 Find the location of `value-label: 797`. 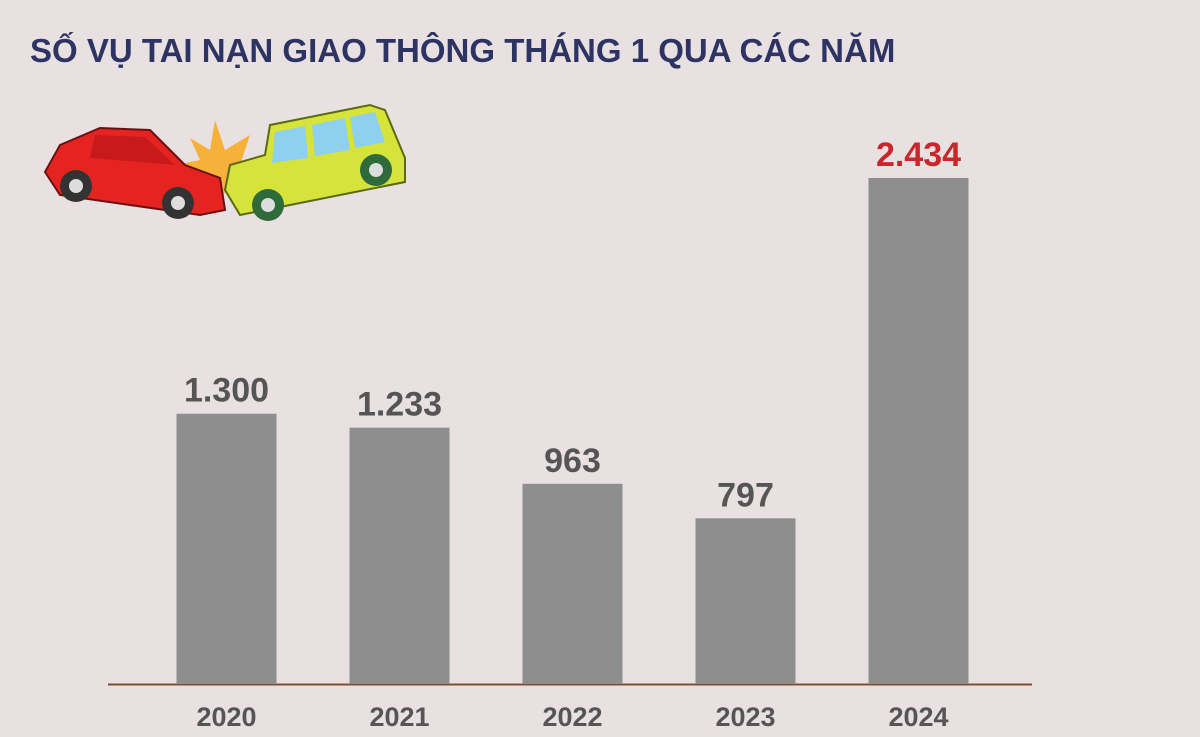

value-label: 797 is located at coordinates (745, 495).